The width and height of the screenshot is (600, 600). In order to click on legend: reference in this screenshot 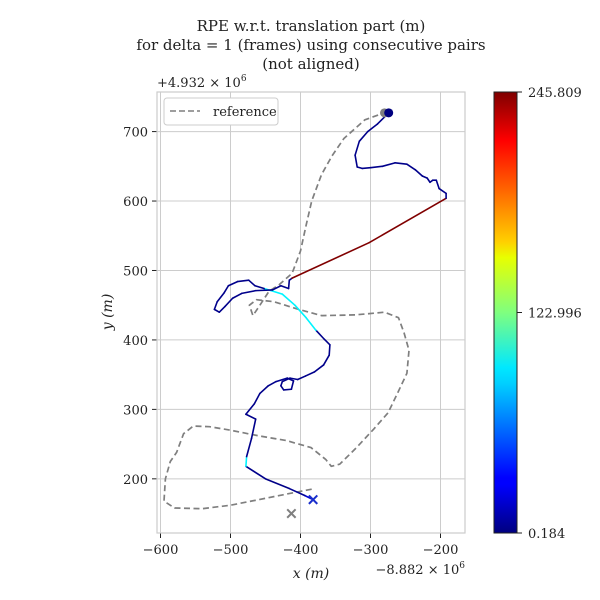, I will do `click(221, 111)`.